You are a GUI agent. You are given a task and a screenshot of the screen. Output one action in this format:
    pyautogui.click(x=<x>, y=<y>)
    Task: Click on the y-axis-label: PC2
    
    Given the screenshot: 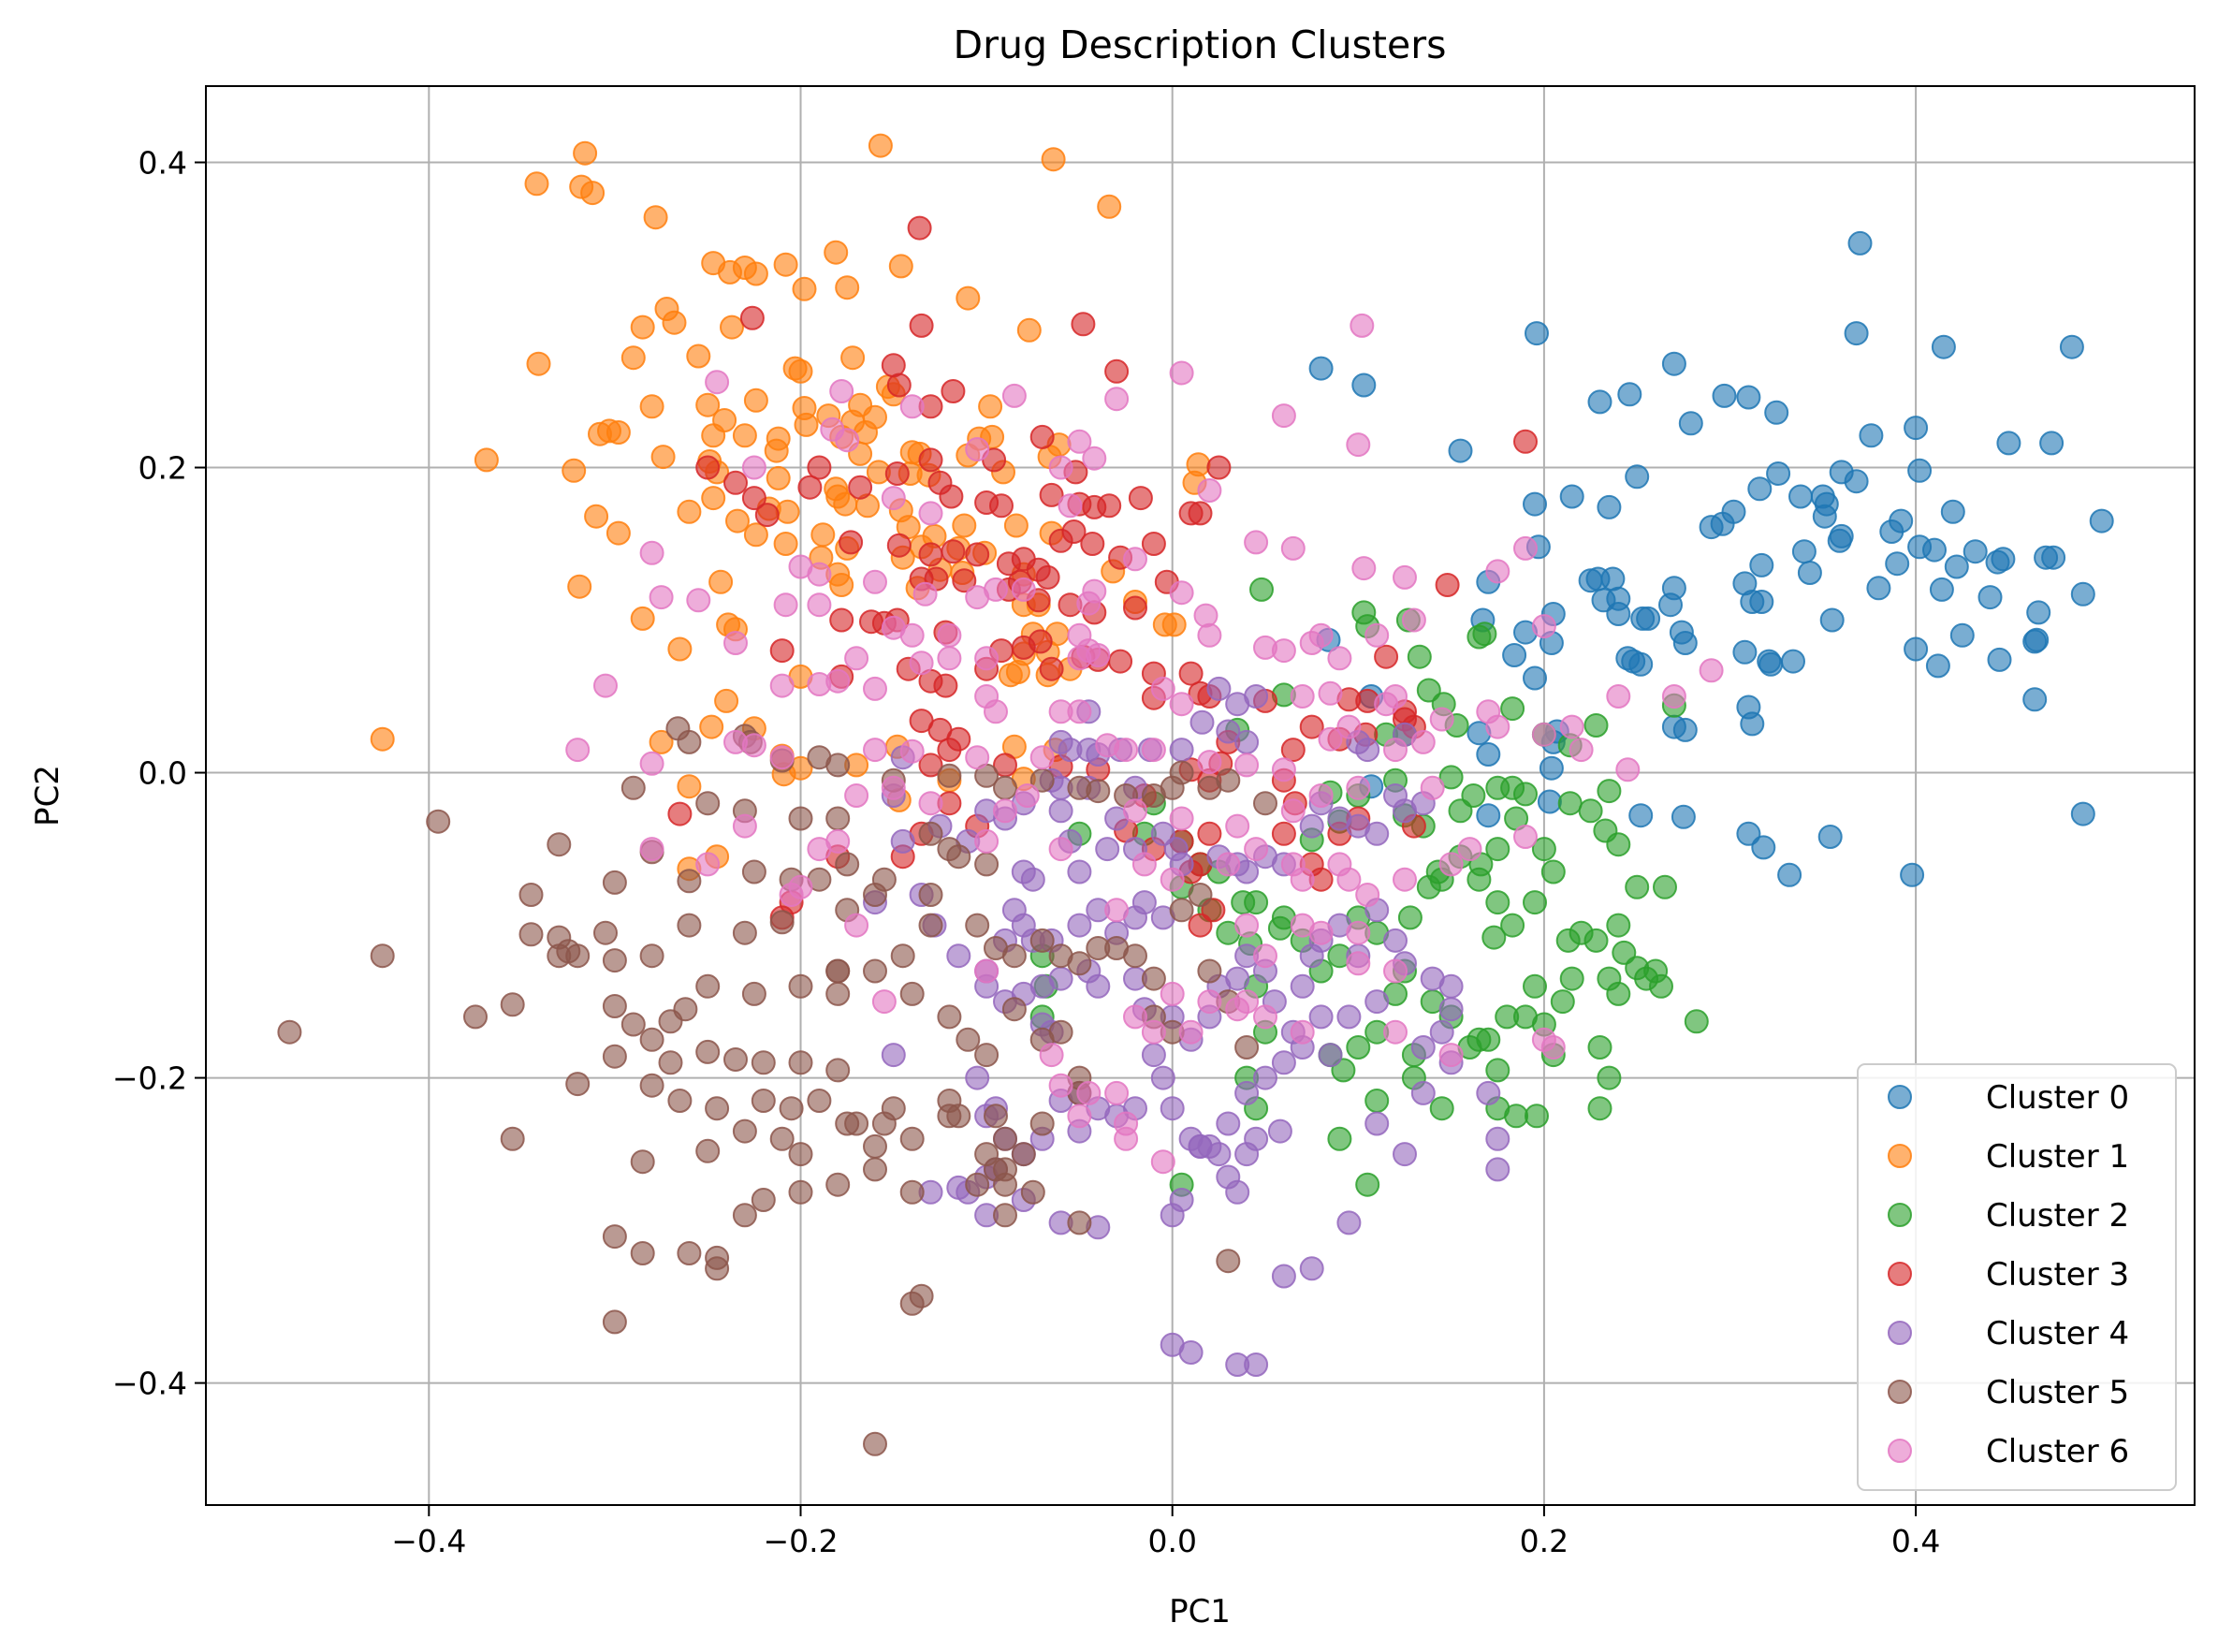 What is the action you would take?
    pyautogui.click(x=48, y=796)
    